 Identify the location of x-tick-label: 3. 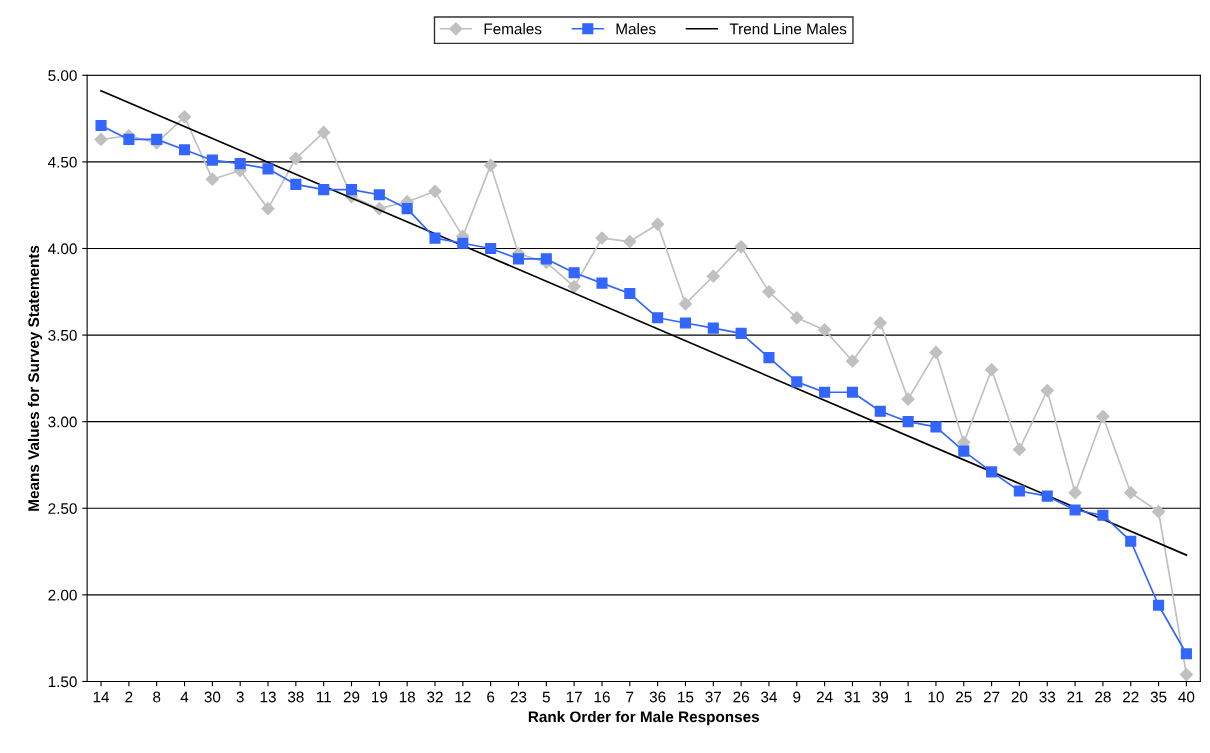
(240, 697).